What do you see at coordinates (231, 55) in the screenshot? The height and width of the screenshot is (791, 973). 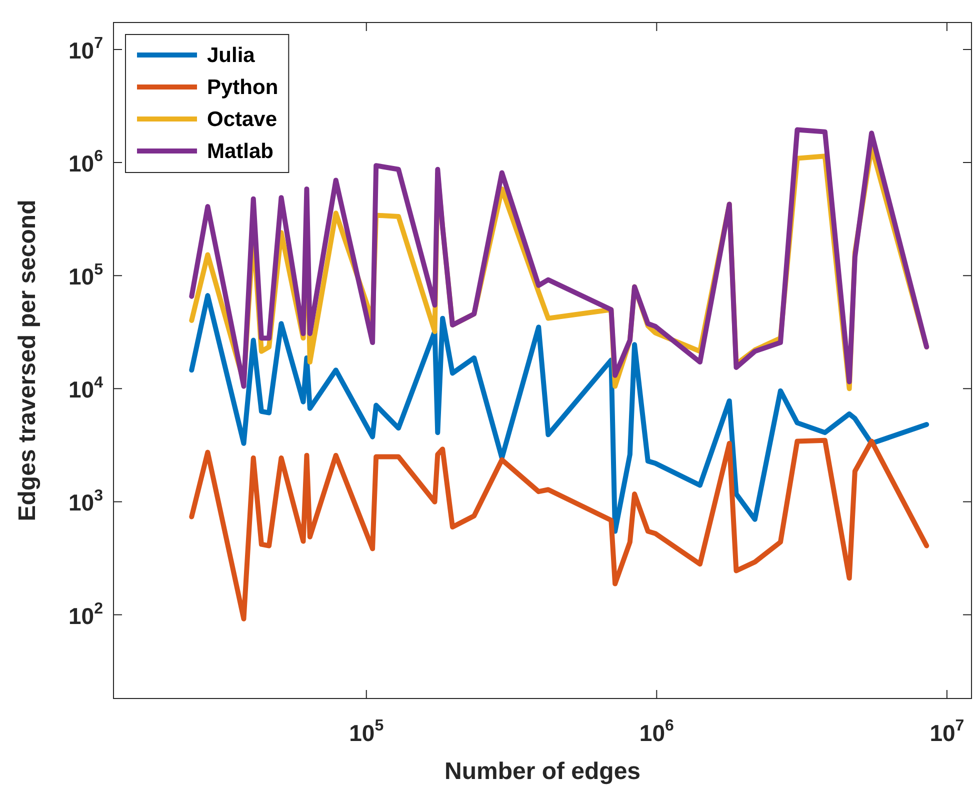 I see `legend-label: Julia` at bounding box center [231, 55].